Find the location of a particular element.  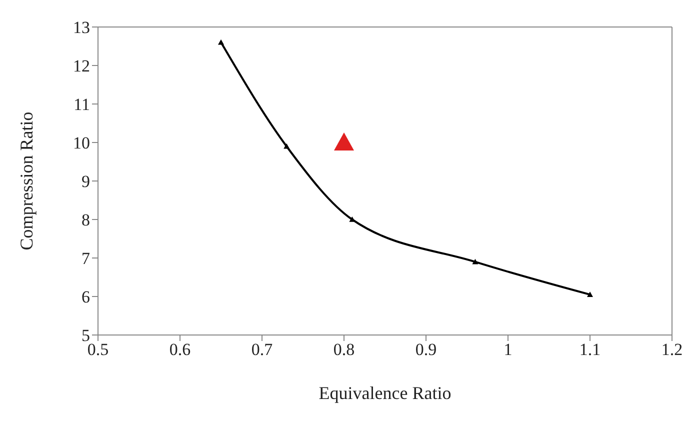

x-tick-label: 0.8 is located at coordinates (344, 350).